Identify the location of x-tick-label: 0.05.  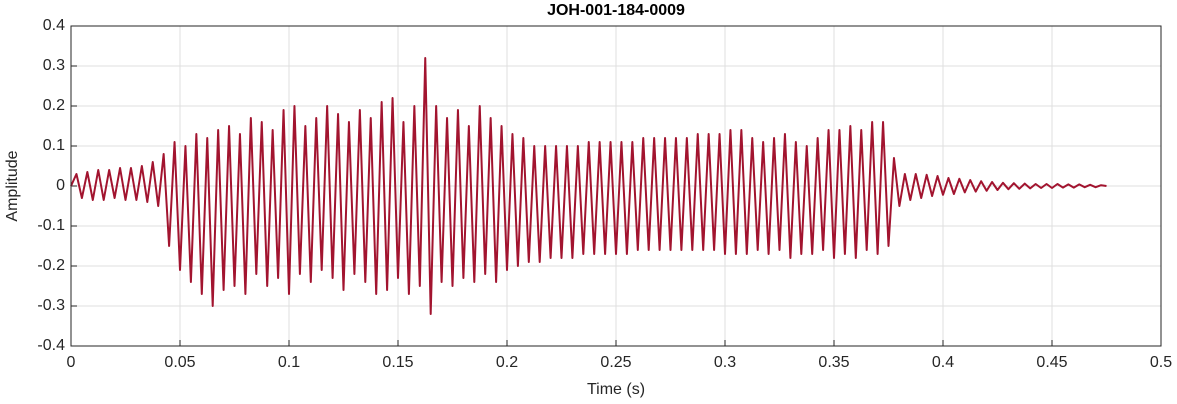
(179, 362).